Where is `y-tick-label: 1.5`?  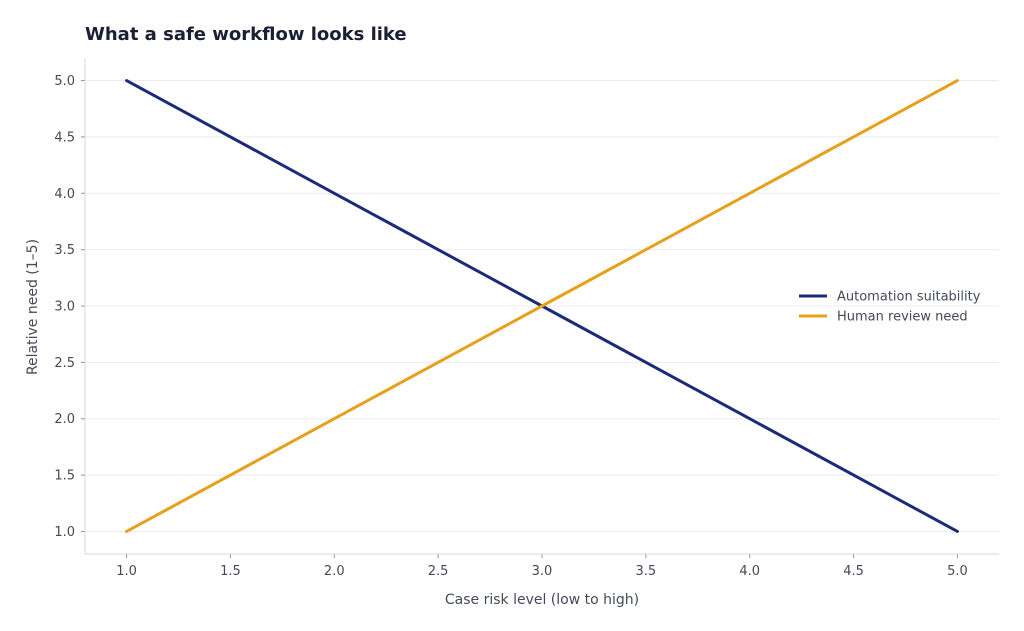 y-tick-label: 1.5 is located at coordinates (64, 476).